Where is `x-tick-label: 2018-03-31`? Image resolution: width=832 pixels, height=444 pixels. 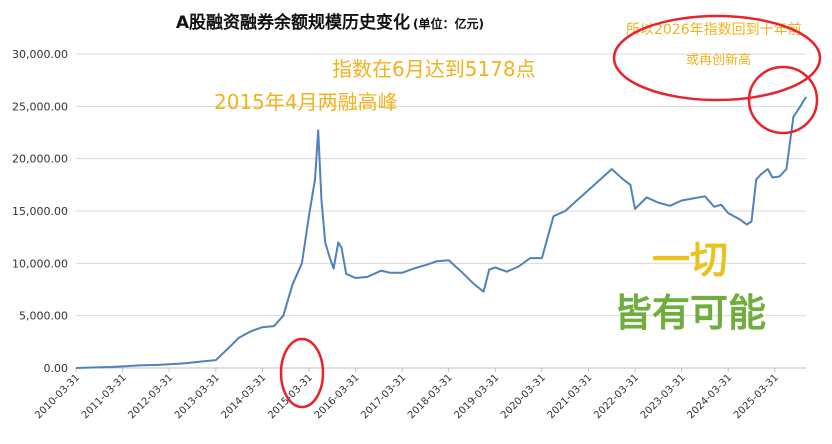
x-tick-label: 2018-03-31 is located at coordinates (430, 396).